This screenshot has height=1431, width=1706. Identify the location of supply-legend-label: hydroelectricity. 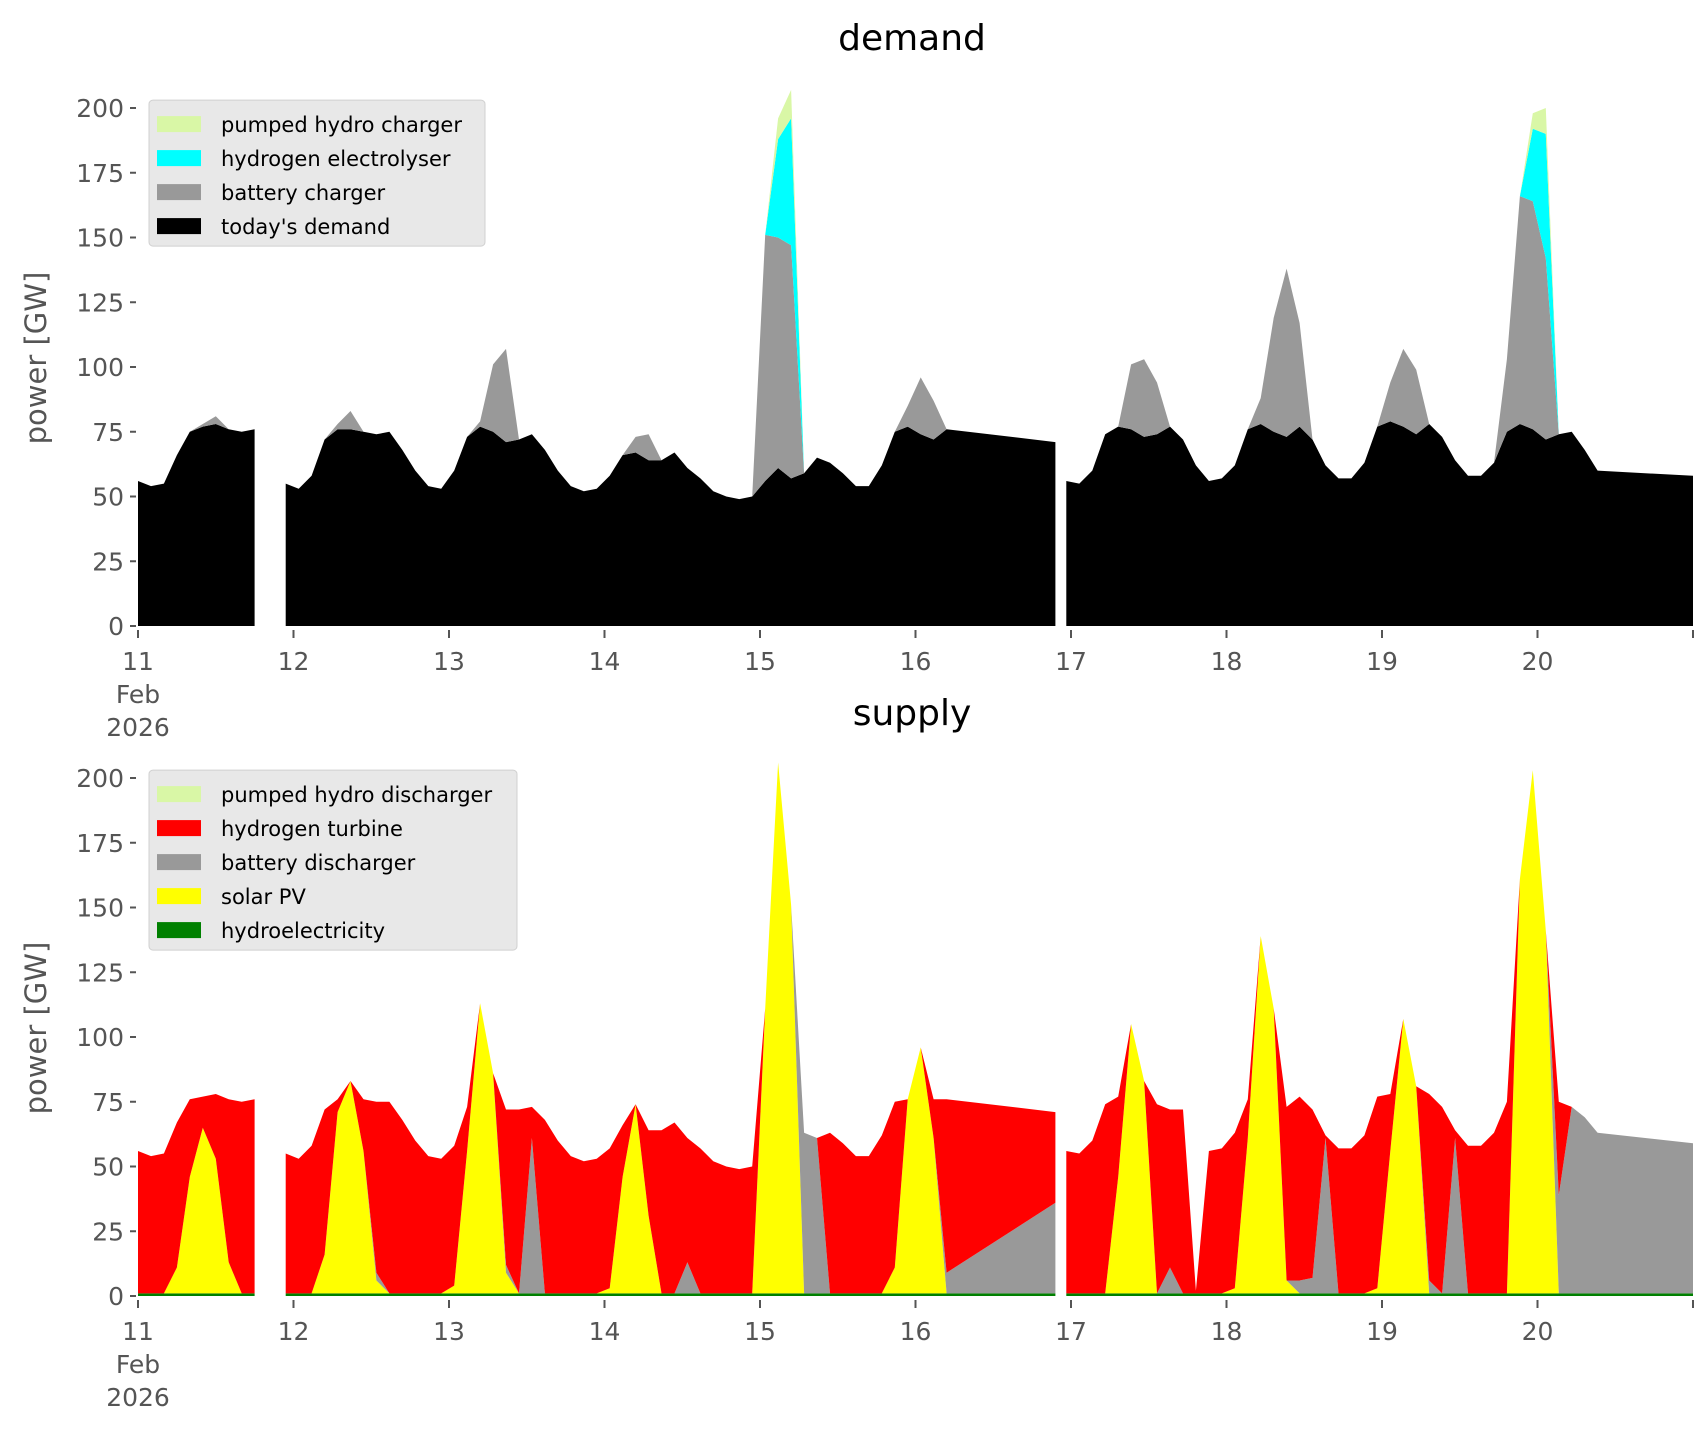
(303, 931).